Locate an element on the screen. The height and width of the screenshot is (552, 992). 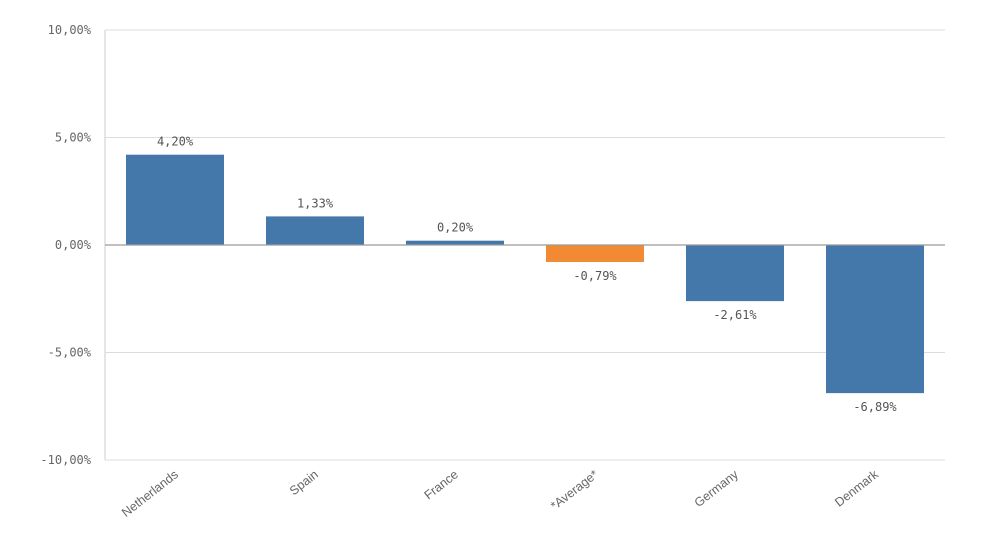
data-label: 4,20% is located at coordinates (175, 142).